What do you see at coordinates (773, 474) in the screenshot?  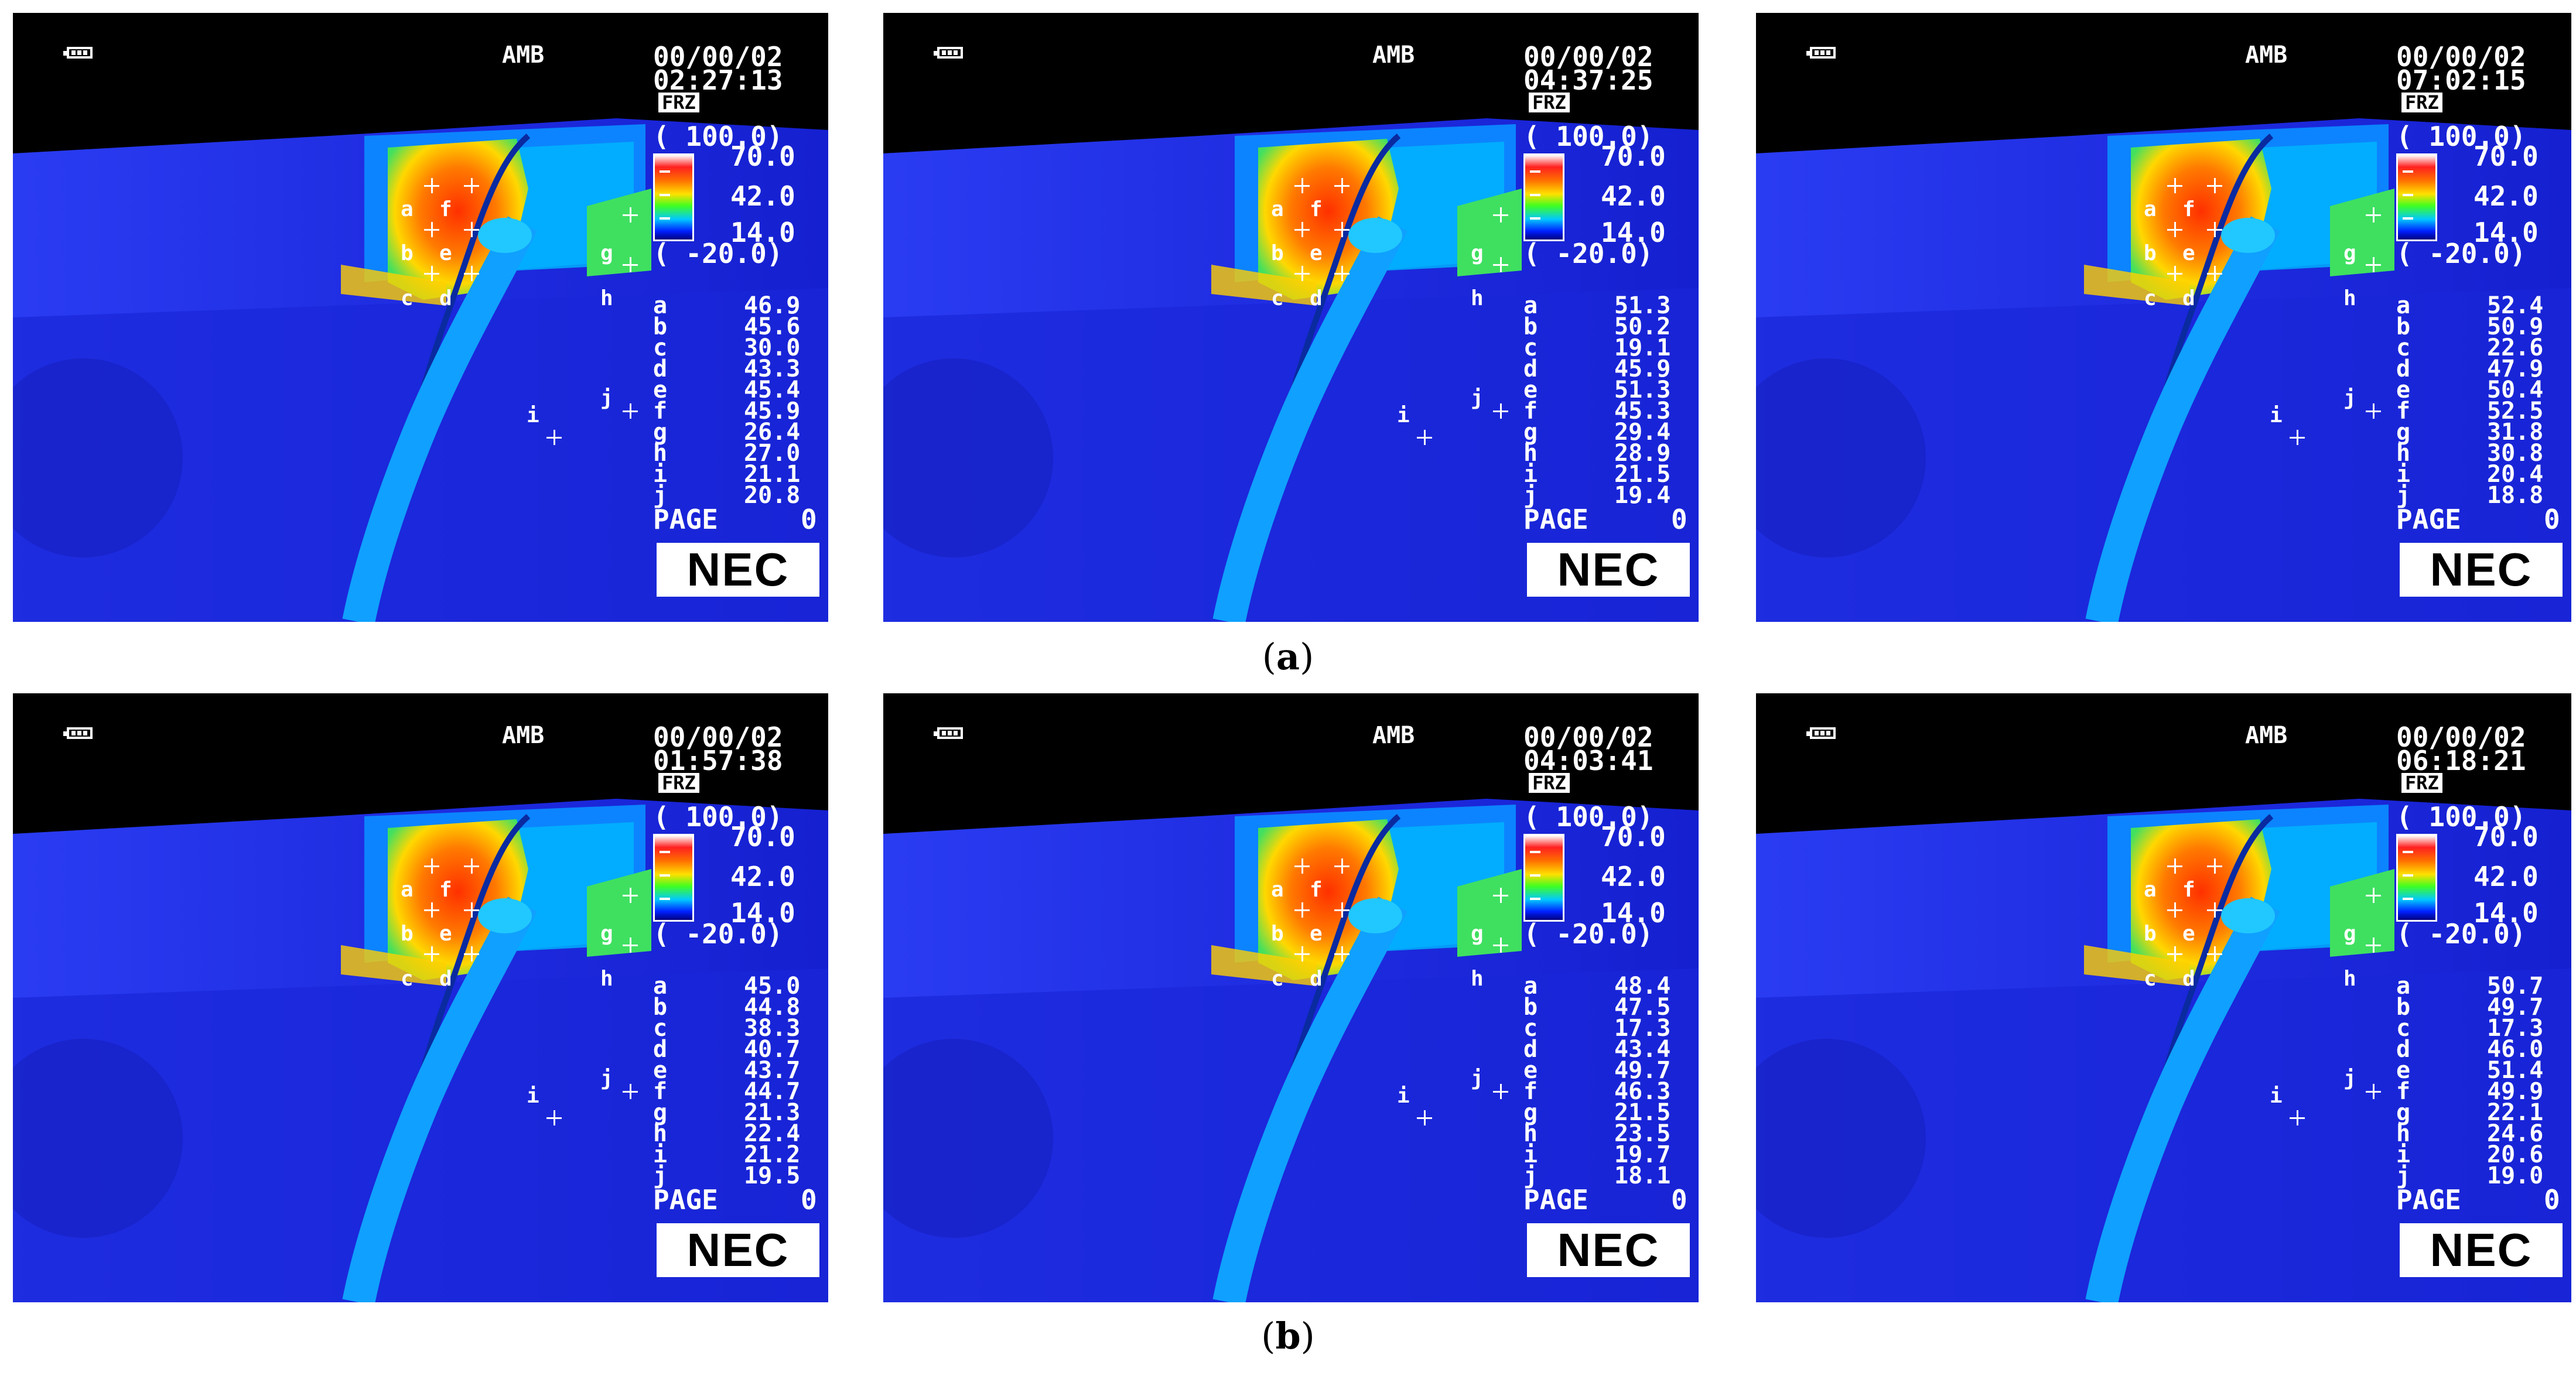 I see `readout-temperature-value: 21.1` at bounding box center [773, 474].